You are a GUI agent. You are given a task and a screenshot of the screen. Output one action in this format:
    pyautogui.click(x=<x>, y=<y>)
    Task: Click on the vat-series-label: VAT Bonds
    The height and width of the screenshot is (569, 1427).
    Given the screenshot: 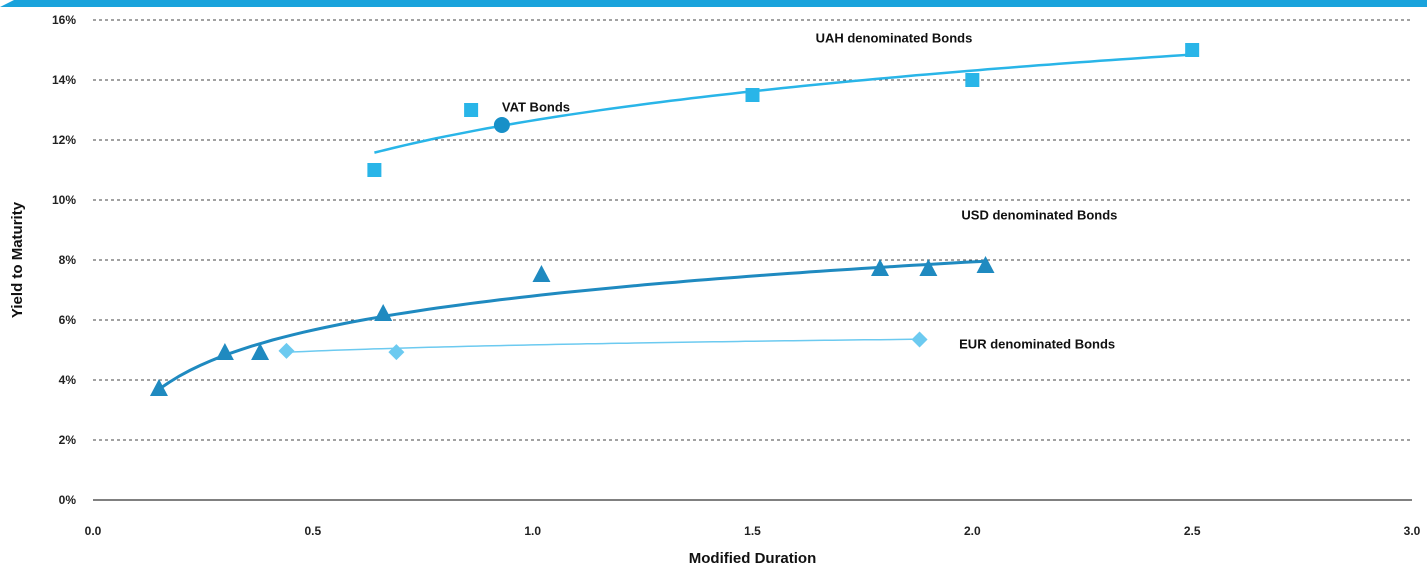 What is the action you would take?
    pyautogui.click(x=536, y=107)
    